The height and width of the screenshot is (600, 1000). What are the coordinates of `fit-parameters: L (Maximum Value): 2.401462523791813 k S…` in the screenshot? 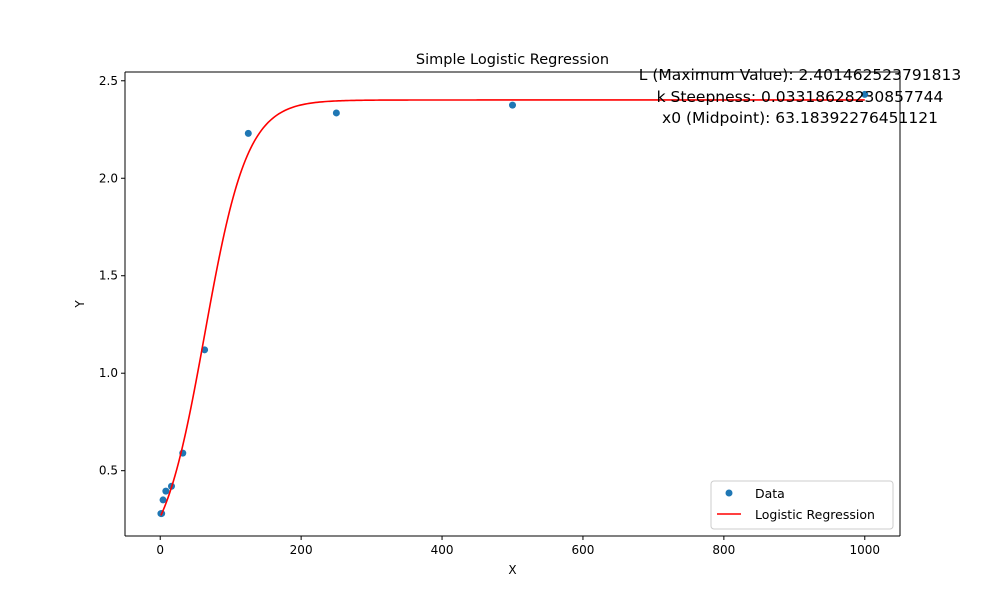 It's located at (800, 96).